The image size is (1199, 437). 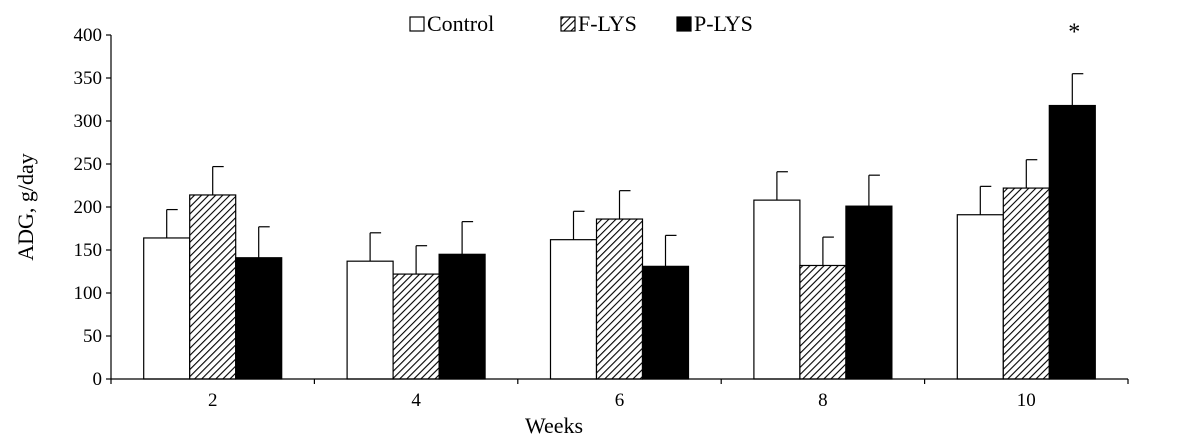 I want to click on x-axis: 2 4 6 8 10, so click(x=619, y=394).